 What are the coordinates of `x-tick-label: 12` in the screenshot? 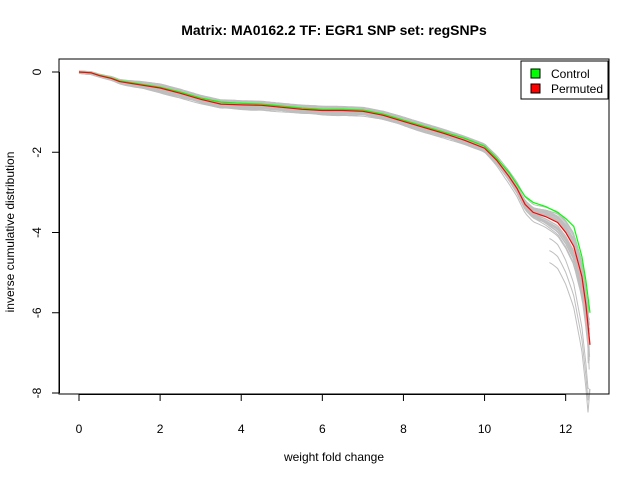 It's located at (566, 429).